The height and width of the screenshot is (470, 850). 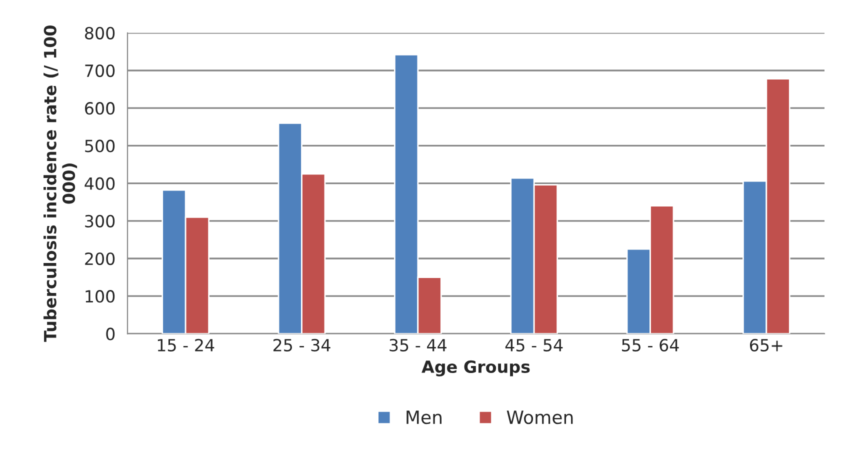 What do you see at coordinates (418, 345) in the screenshot?
I see `x-tick-label: 35 - 44` at bounding box center [418, 345].